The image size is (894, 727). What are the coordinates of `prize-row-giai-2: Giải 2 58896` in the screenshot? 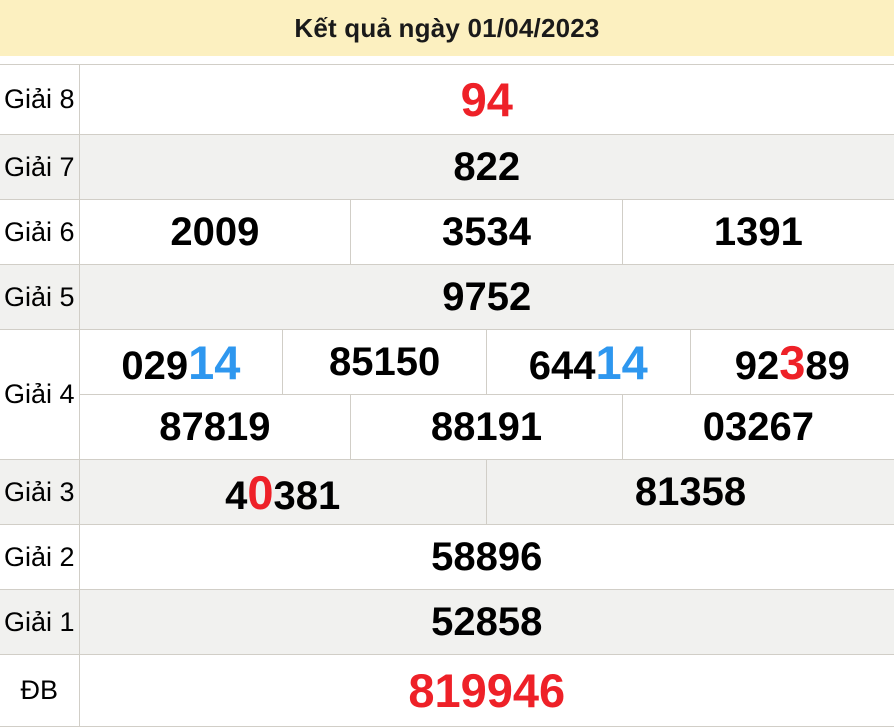 It's located at (447, 557).